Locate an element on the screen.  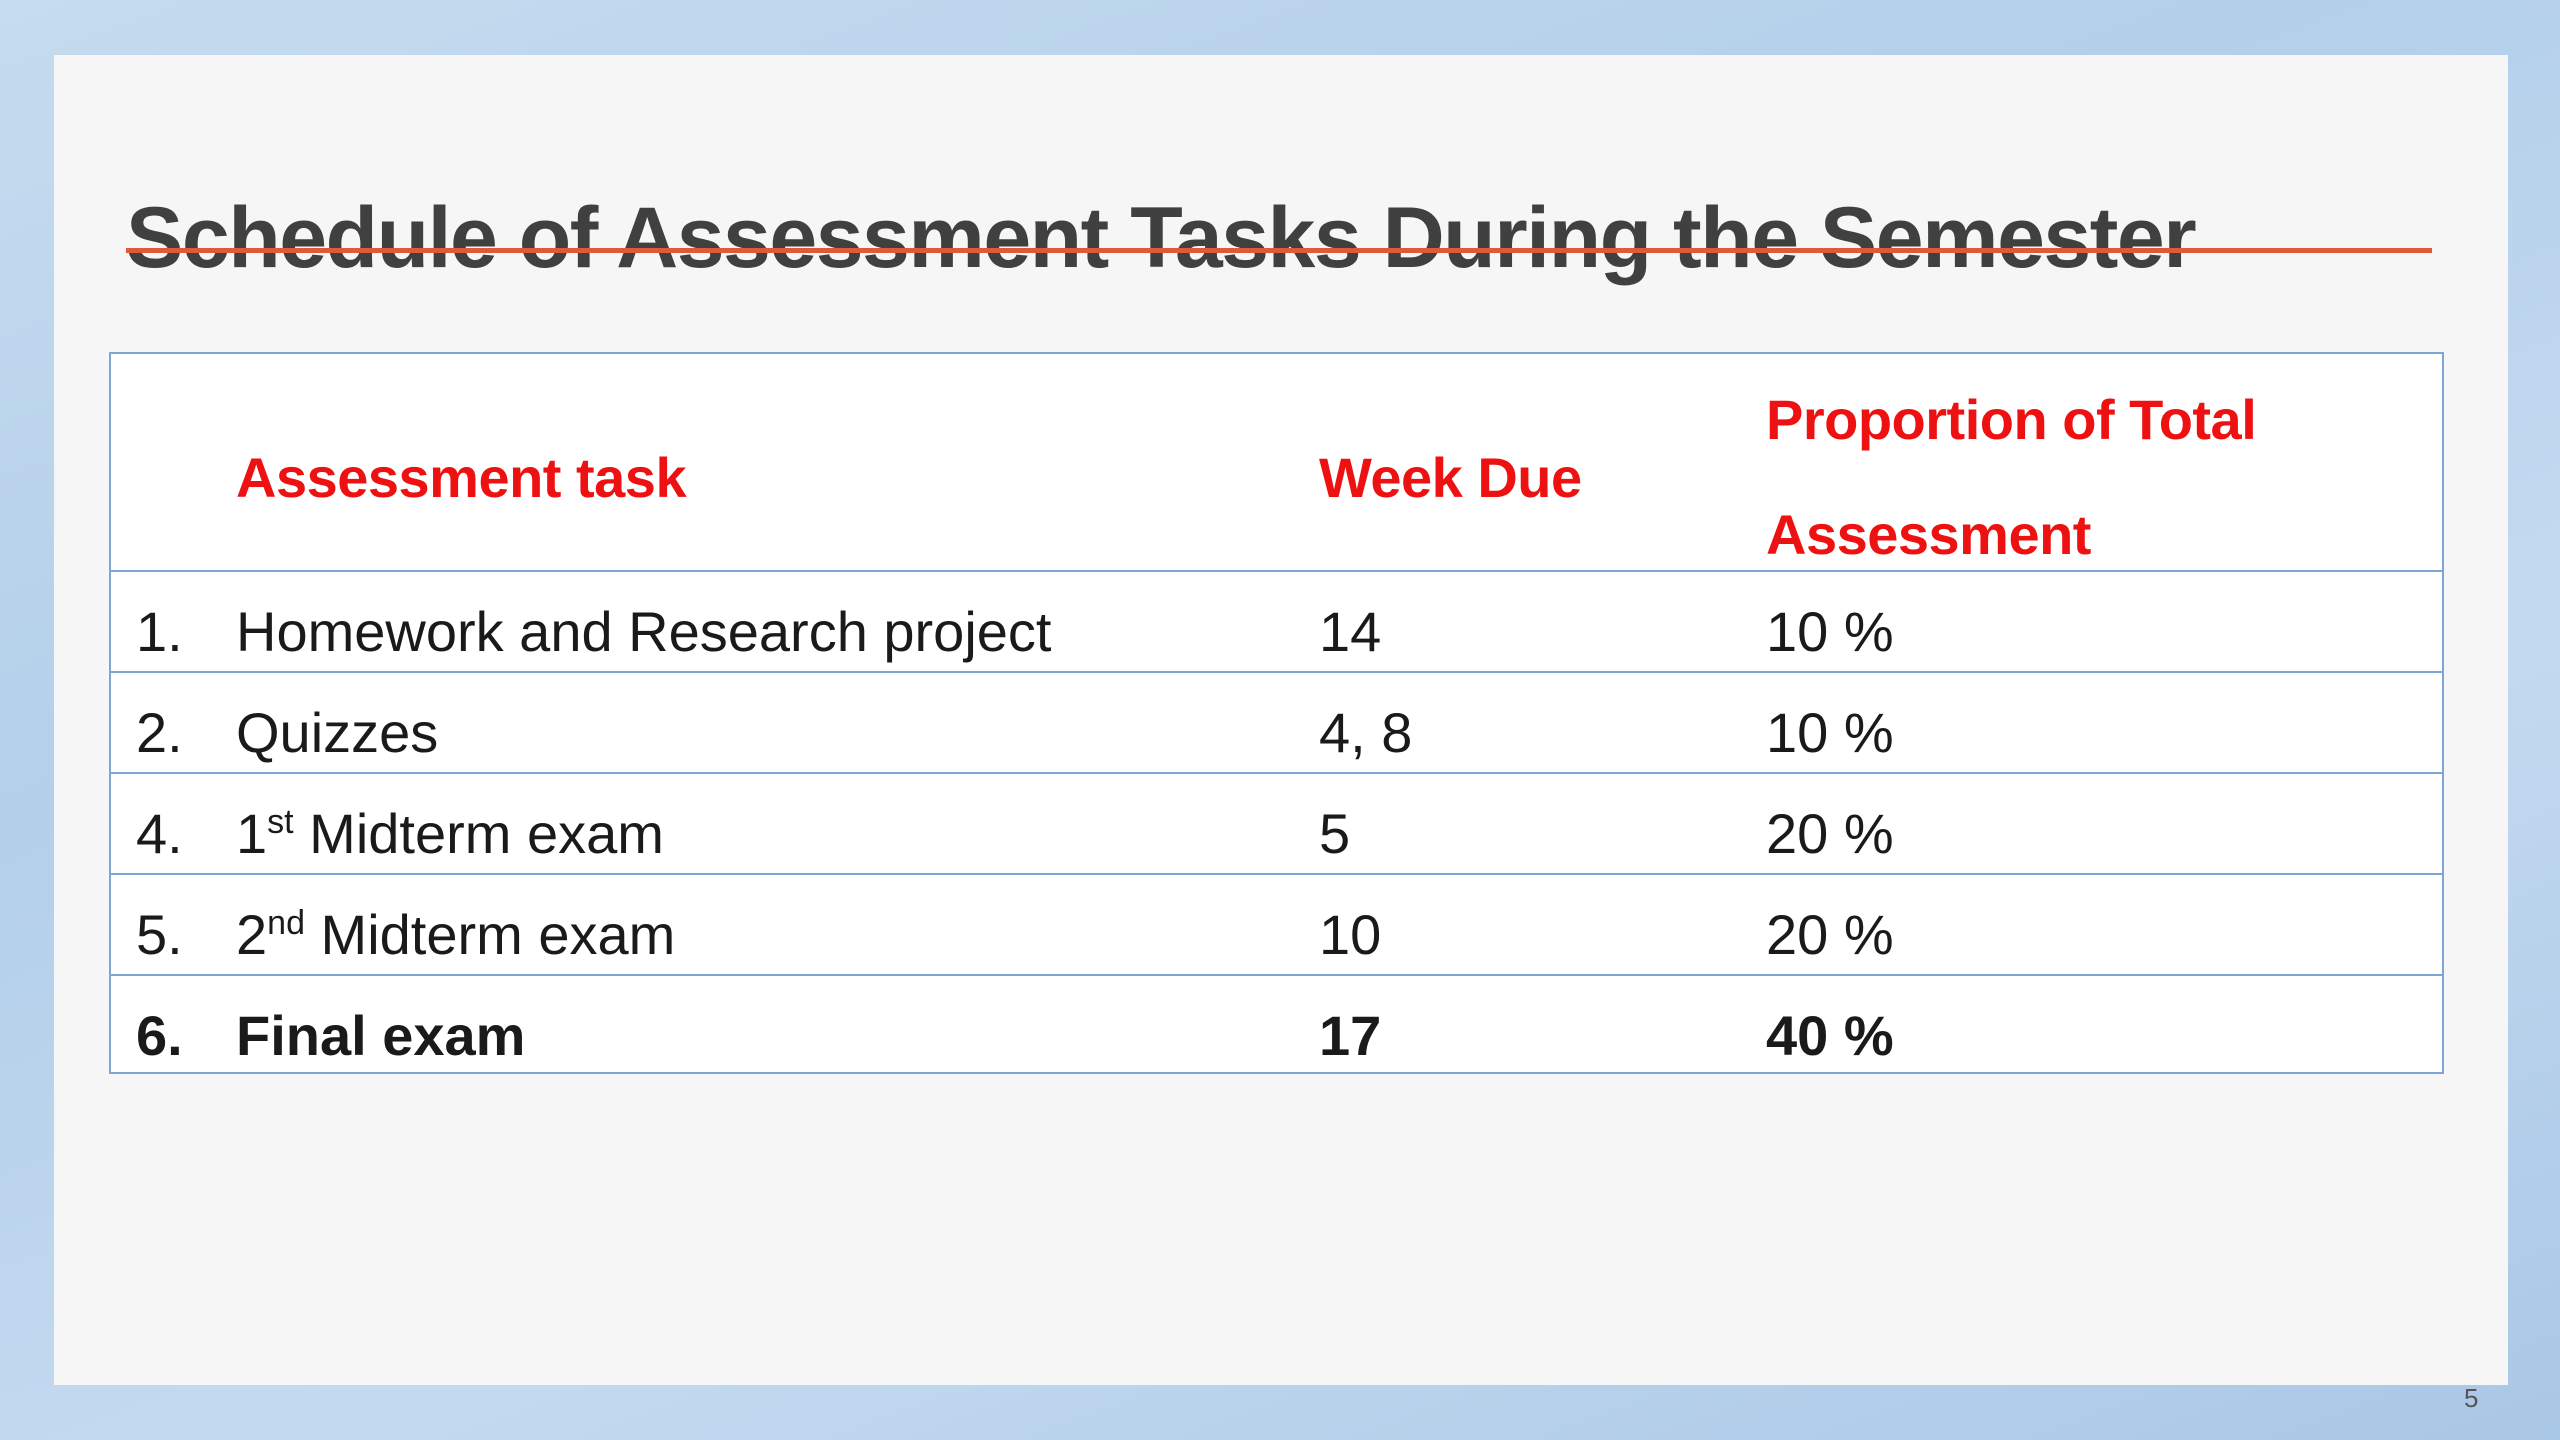
row-week: 4, 8 is located at coordinates (1366, 732).